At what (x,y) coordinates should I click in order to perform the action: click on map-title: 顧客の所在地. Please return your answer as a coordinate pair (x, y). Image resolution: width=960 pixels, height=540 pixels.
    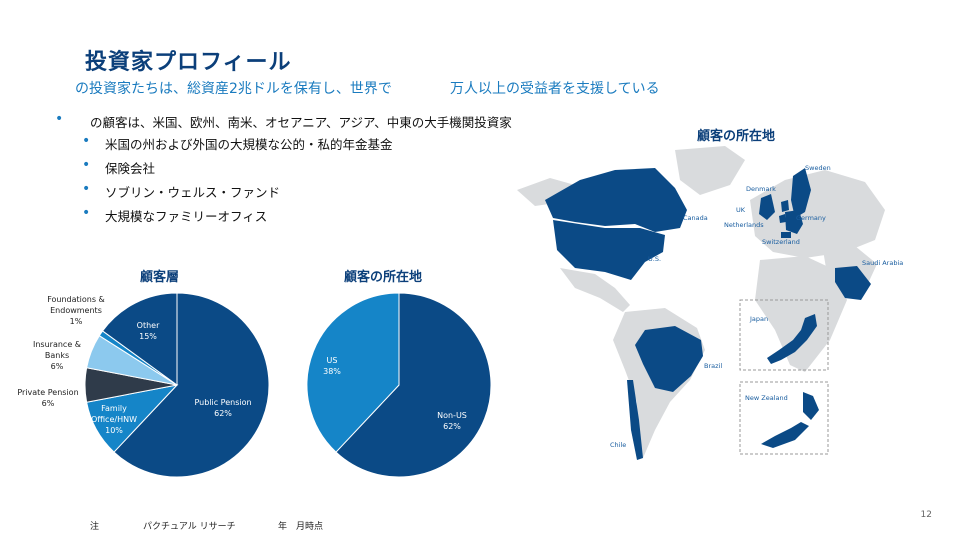
    Looking at the image, I should click on (736, 136).